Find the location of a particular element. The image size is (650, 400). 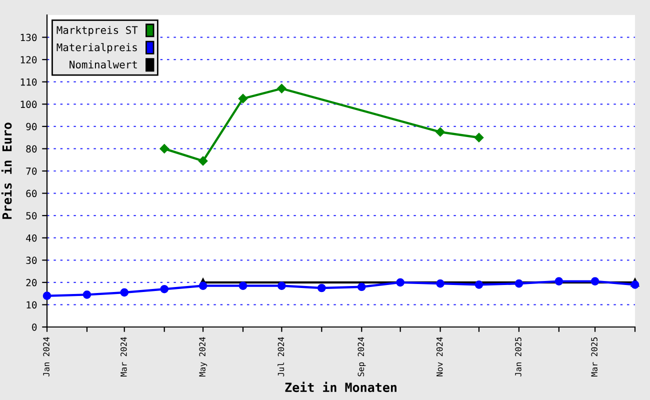

y-tick-label: 30 is located at coordinates (31, 260).